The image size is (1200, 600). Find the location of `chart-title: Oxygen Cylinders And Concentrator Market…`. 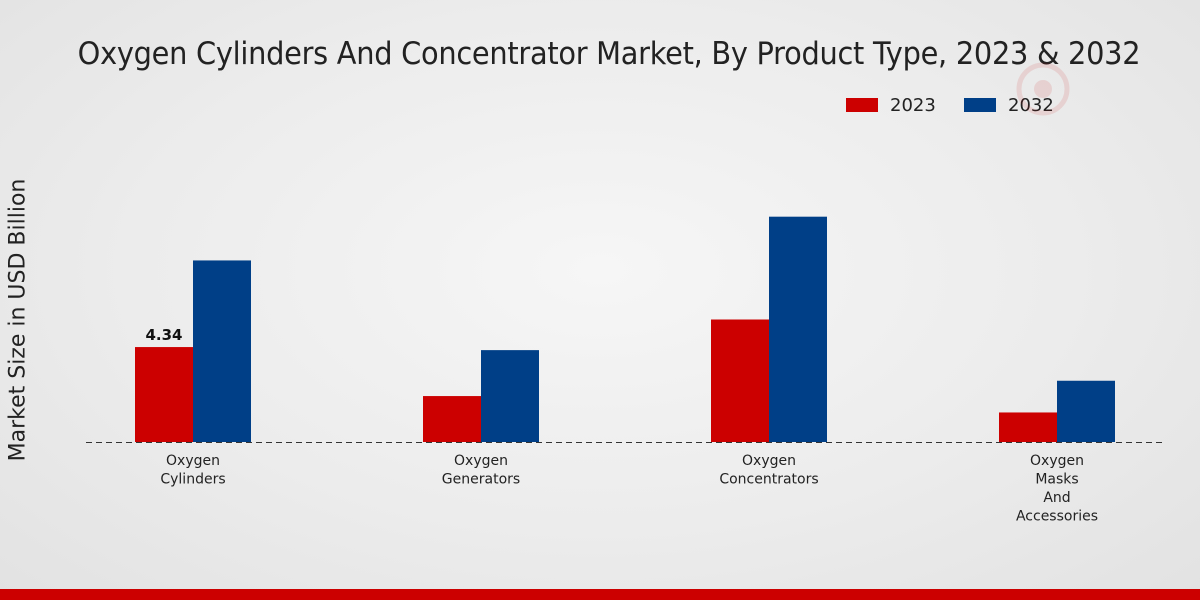

chart-title: Oxygen Cylinders And Concentrator Market… is located at coordinates (609, 54).